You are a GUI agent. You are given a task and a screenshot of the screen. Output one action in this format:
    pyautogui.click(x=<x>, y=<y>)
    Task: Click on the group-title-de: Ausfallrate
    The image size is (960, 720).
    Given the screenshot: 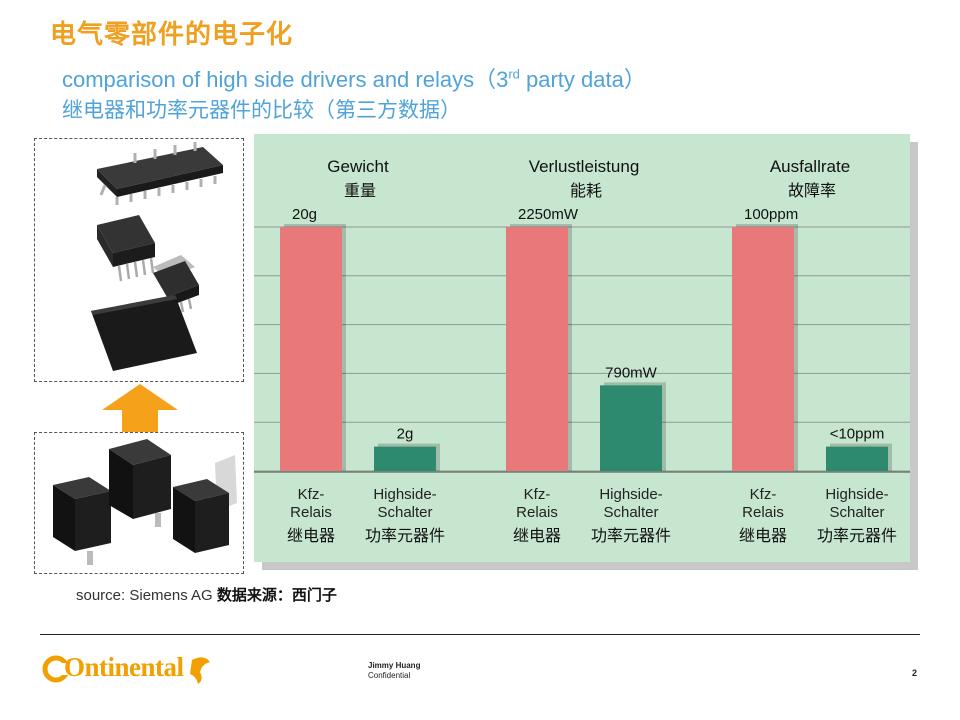 What is the action you would take?
    pyautogui.click(x=810, y=166)
    